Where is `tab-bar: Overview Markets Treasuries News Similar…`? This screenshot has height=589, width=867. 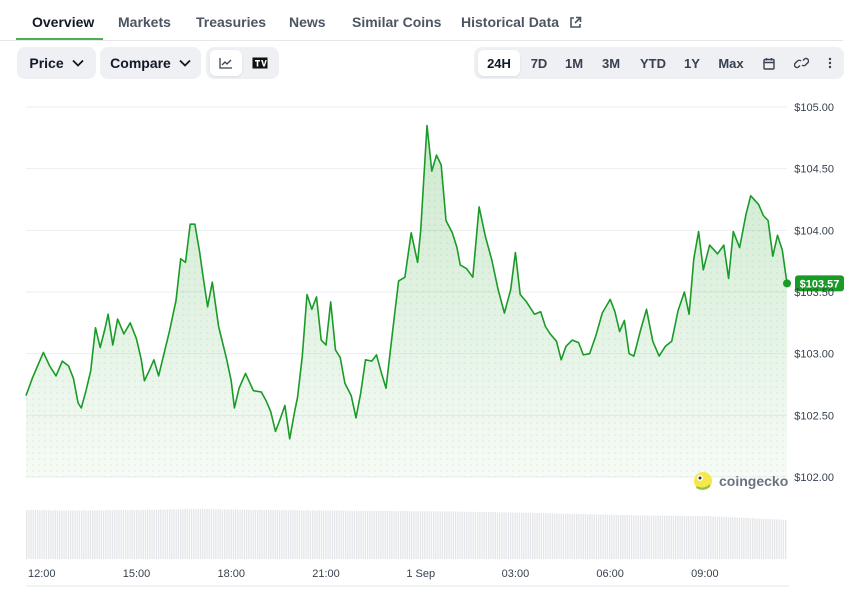
tab-bar: Overview Markets Treasuries News Similar… is located at coordinates (421, 20).